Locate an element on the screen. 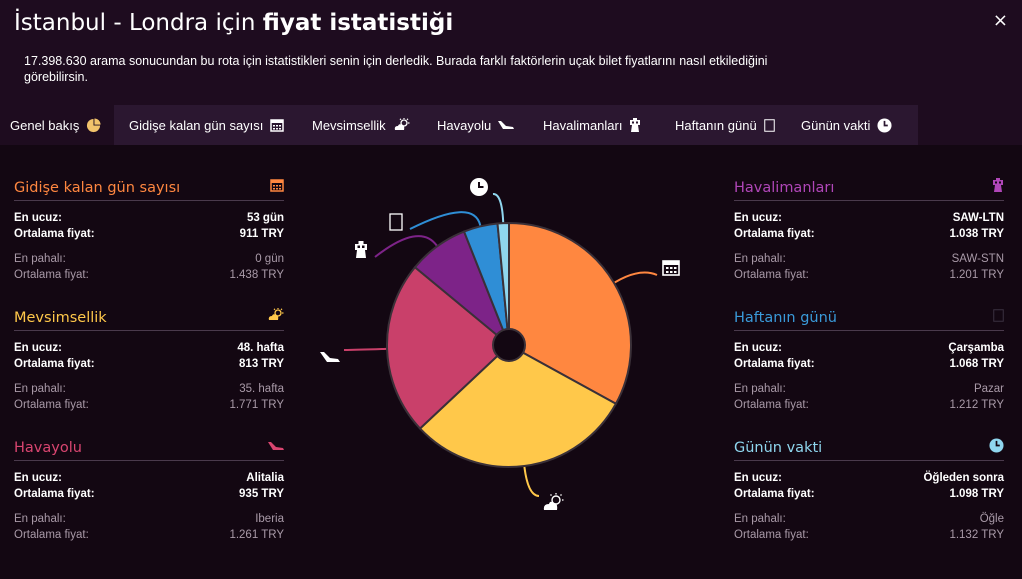 The image size is (1022, 579). close-button: × is located at coordinates (1000, 20).